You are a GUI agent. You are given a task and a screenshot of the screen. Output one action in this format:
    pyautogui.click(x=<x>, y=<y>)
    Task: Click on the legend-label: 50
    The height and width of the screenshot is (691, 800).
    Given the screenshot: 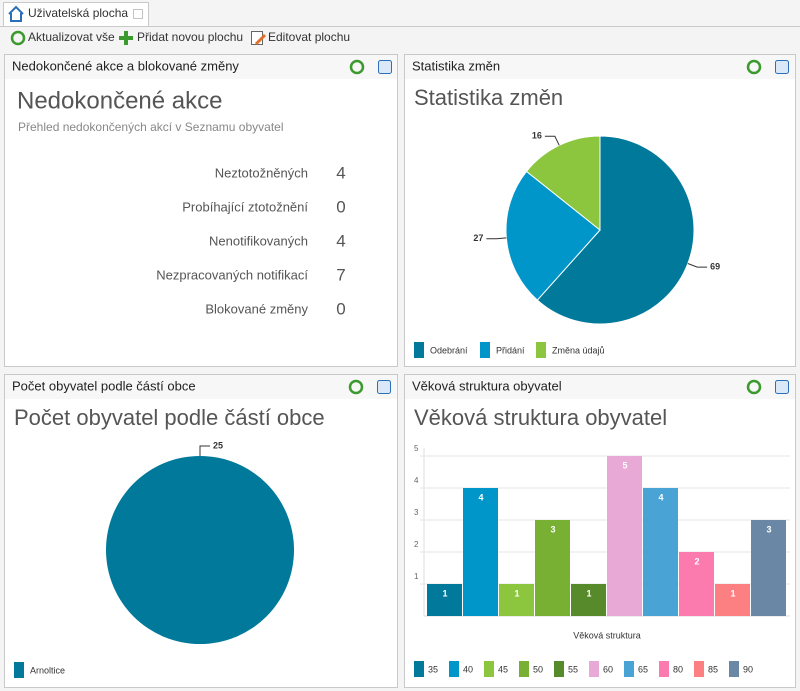 What is the action you would take?
    pyautogui.click(x=538, y=669)
    